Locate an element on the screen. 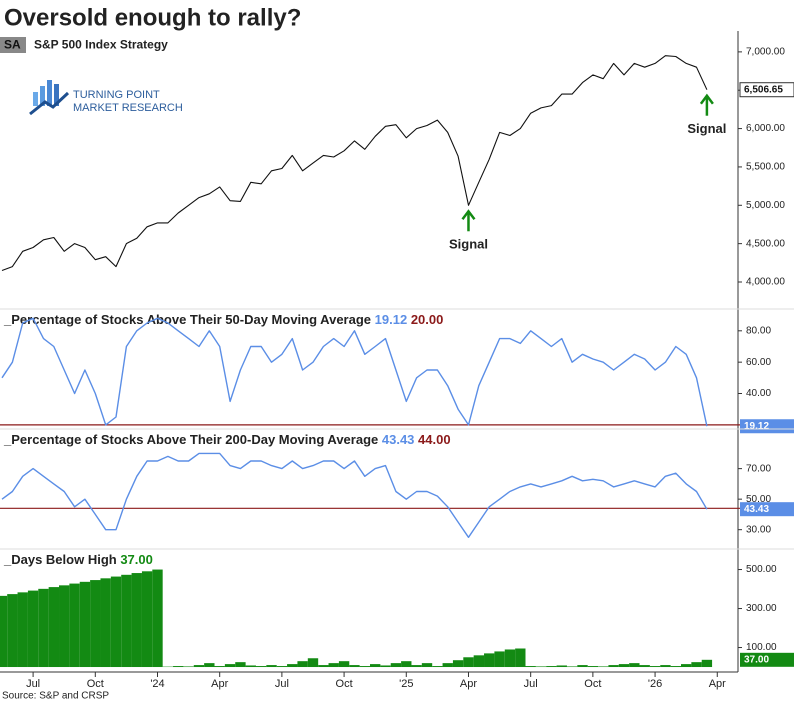 The image size is (794, 702). source: Source: S&P and CRSP is located at coordinates (55, 696).